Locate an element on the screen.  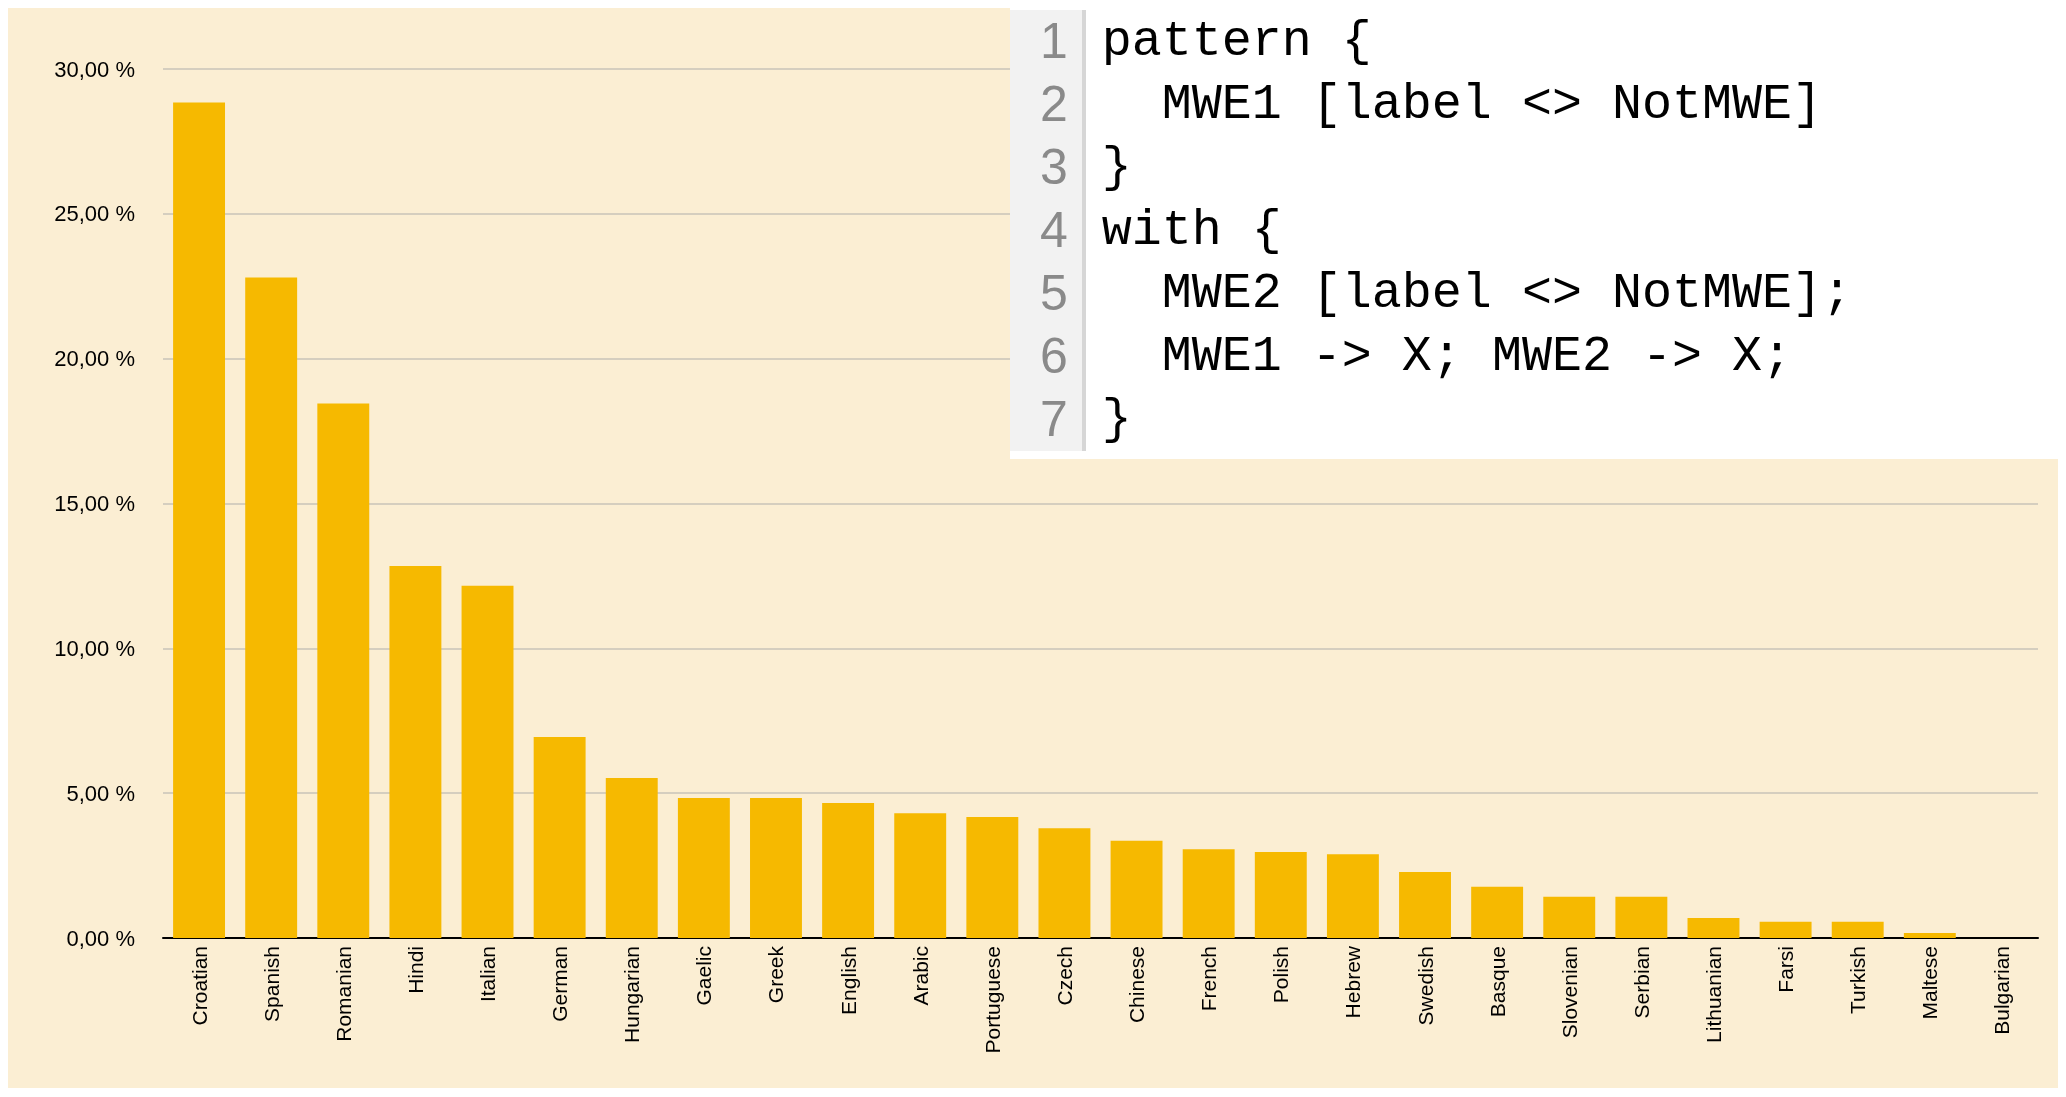
y-tick-label: 0,00 % is located at coordinates (100, 938).